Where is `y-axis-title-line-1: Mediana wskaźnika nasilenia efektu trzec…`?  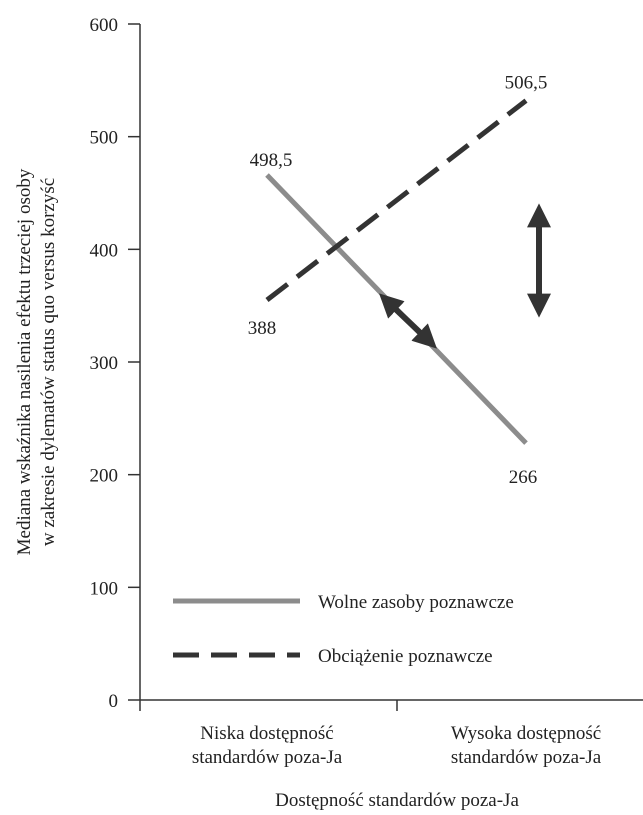 y-axis-title-line-1: Mediana wskaźnika nasilenia efektu trzec… is located at coordinates (24, 361).